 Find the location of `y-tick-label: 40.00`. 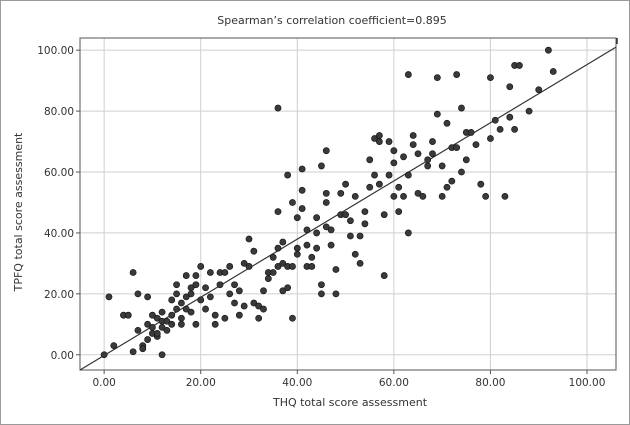

y-tick-label: 40.00 is located at coordinates (59, 234).